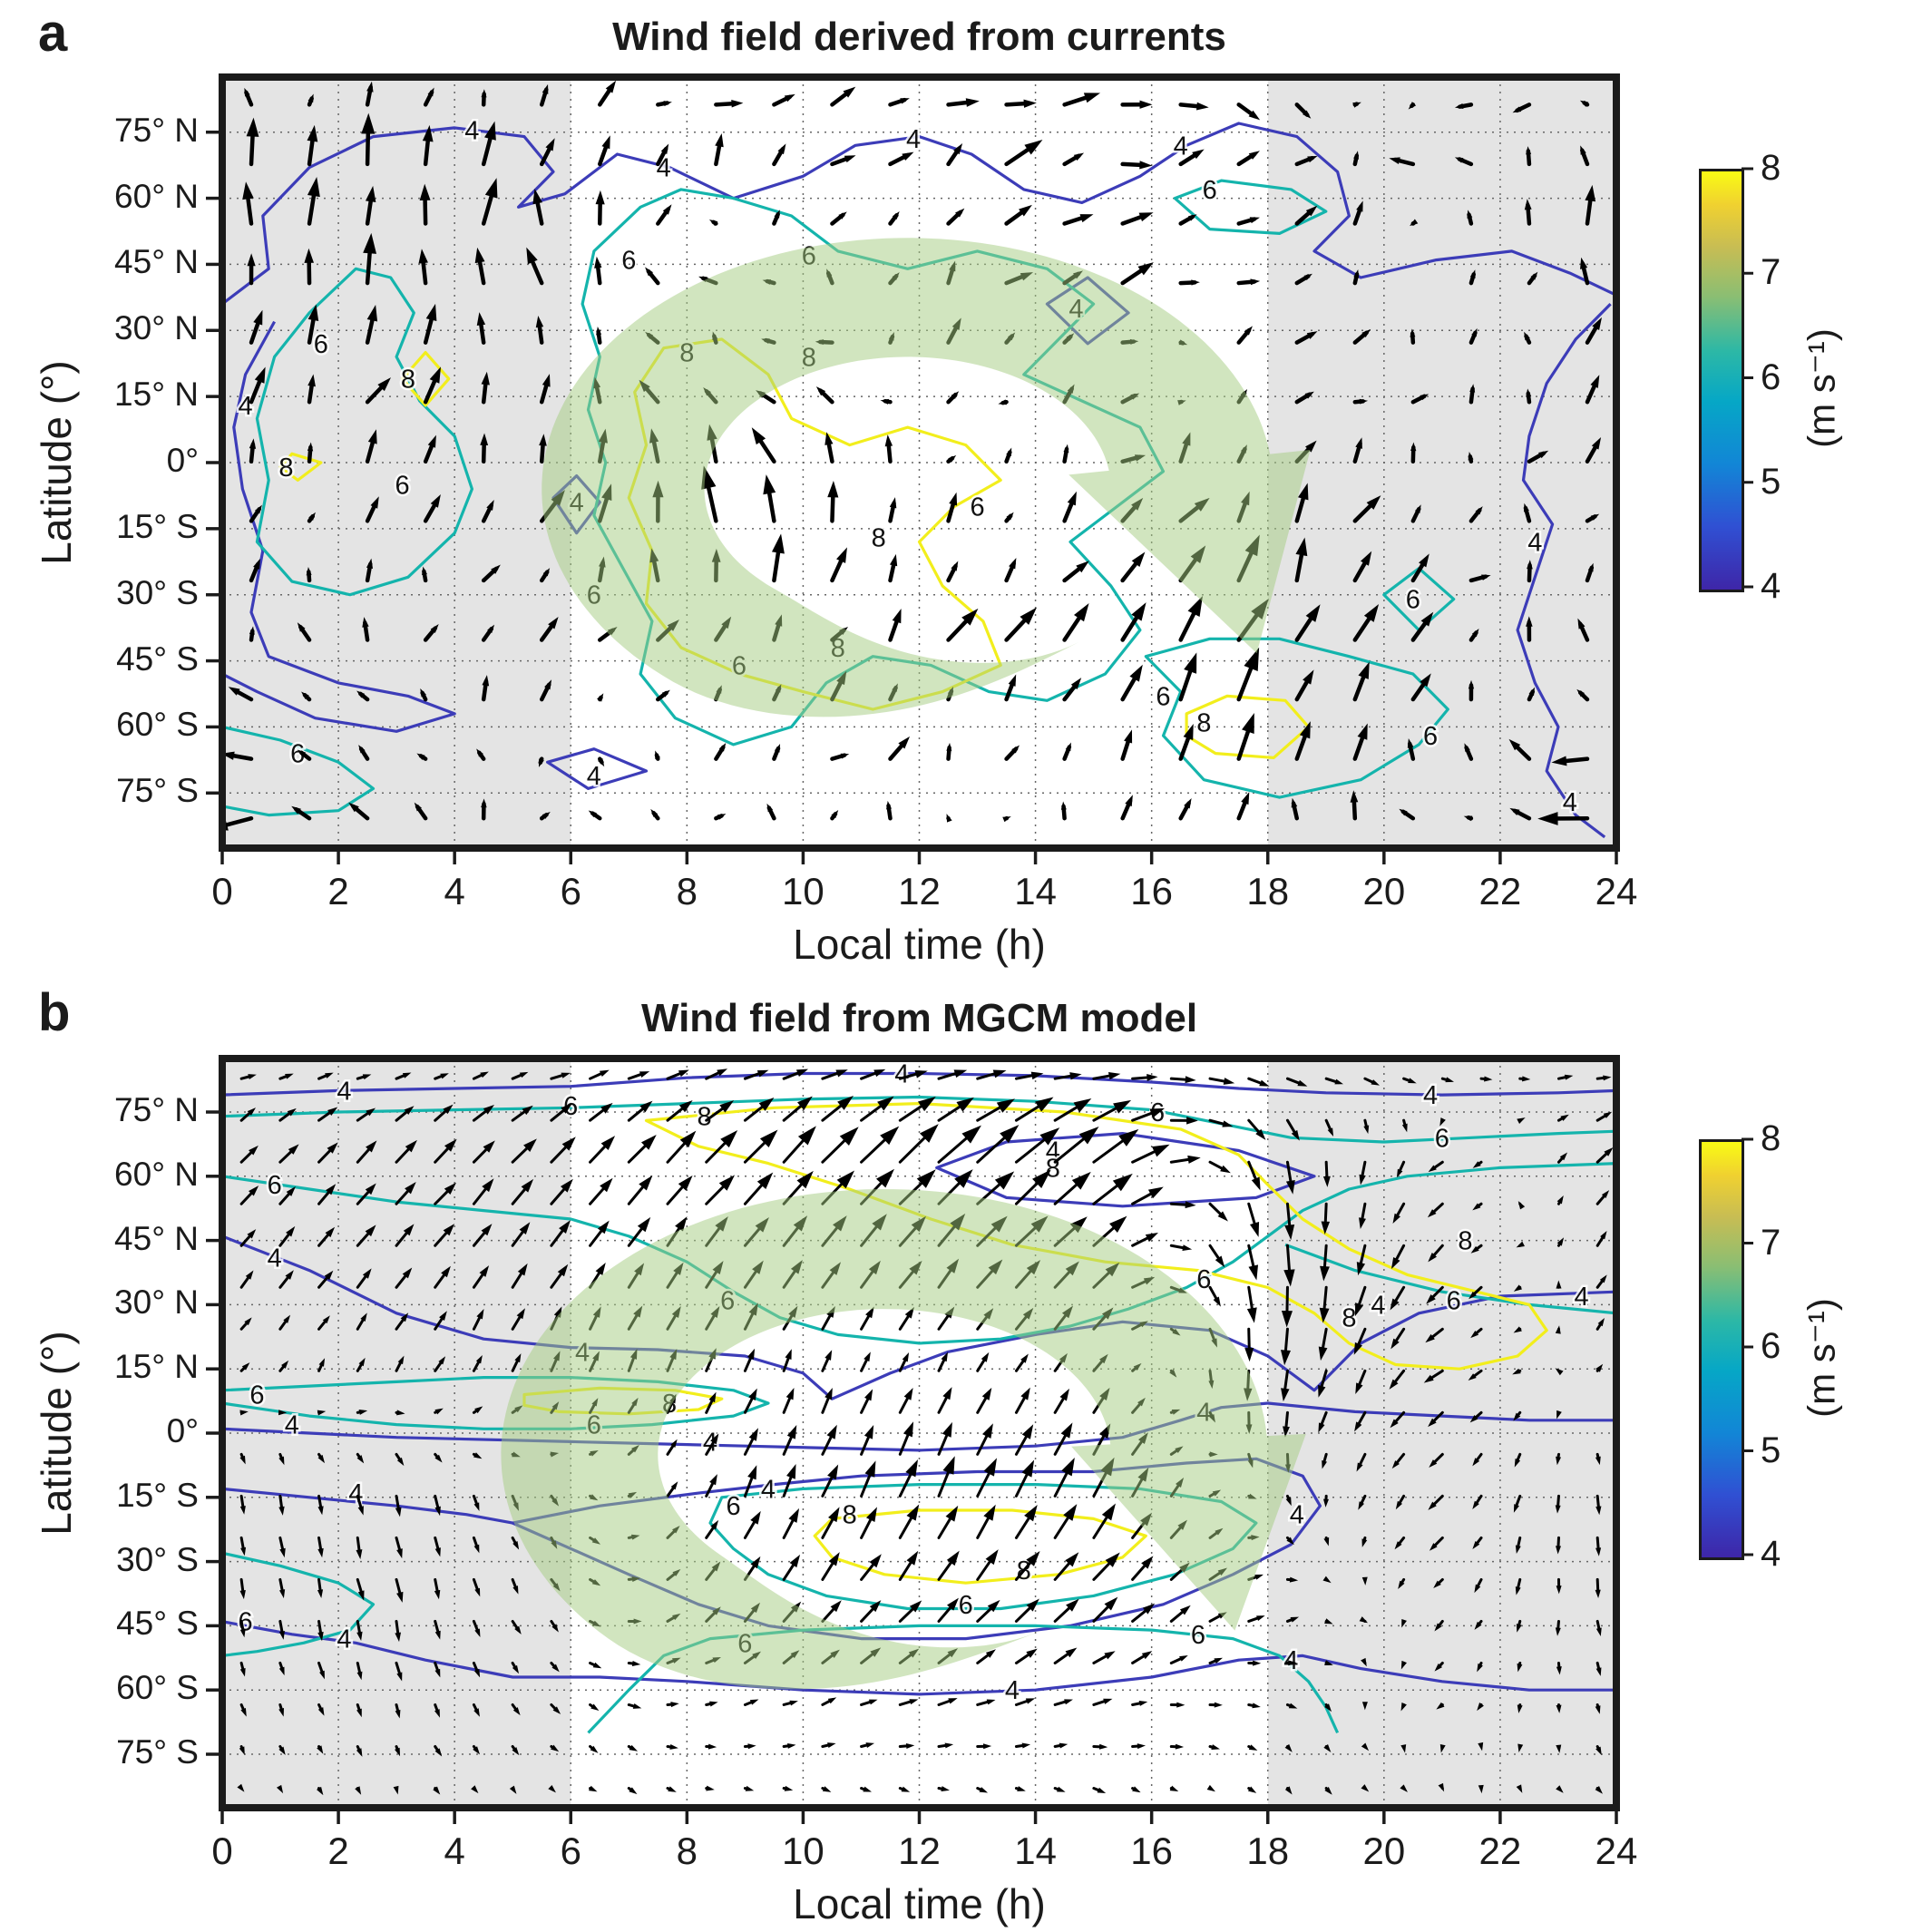 The image size is (1932, 1932). I want to click on x-tick-label: 16, so click(1152, 1851).